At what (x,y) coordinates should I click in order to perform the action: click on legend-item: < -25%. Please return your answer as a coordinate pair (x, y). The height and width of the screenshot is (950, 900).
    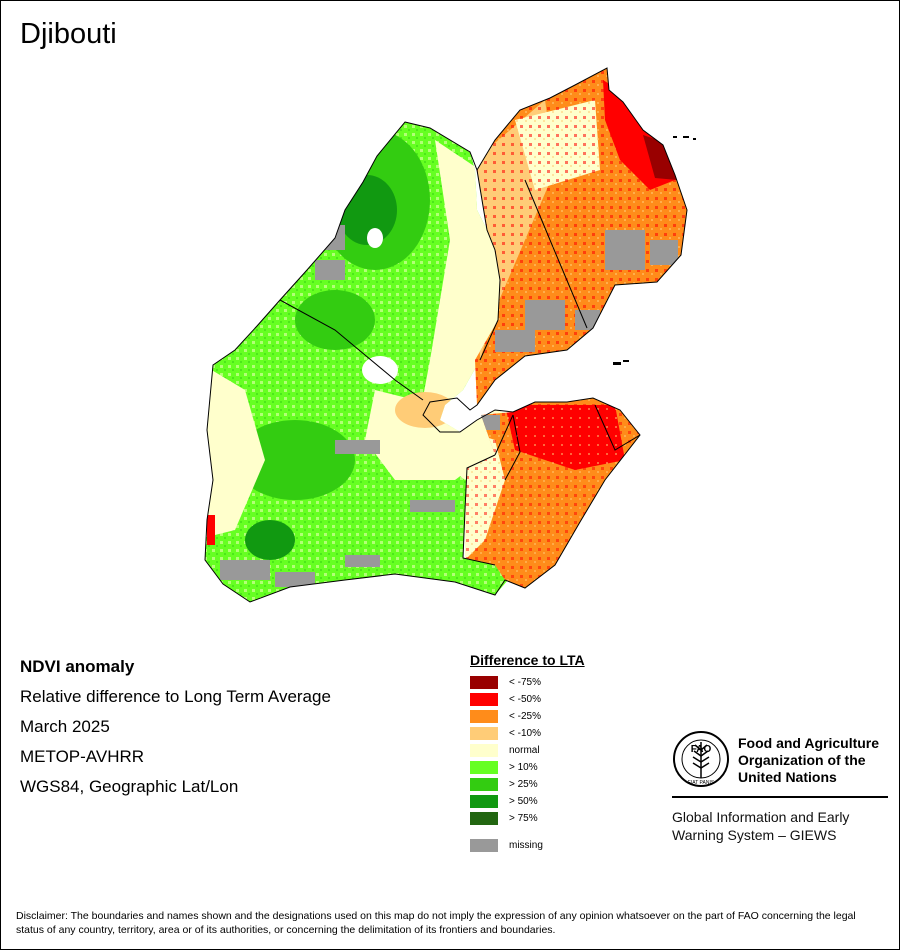
    Looking at the image, I should click on (527, 716).